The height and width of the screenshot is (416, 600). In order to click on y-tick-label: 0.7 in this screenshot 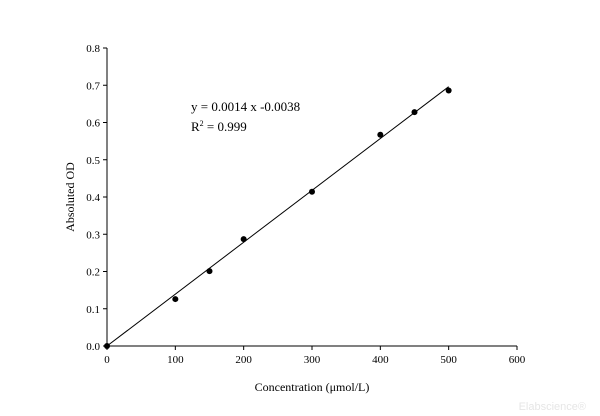, I will do `click(93, 86)`.